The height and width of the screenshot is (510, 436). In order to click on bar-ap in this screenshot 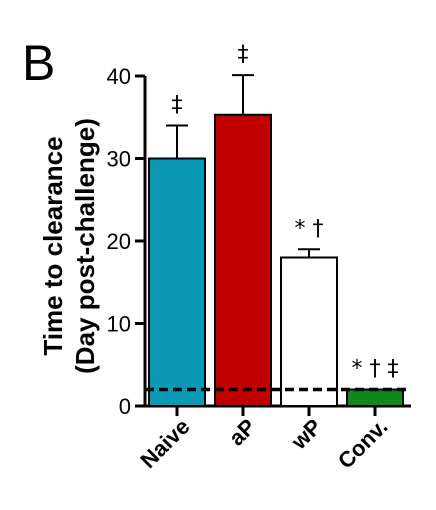, I will do `click(243, 260)`.